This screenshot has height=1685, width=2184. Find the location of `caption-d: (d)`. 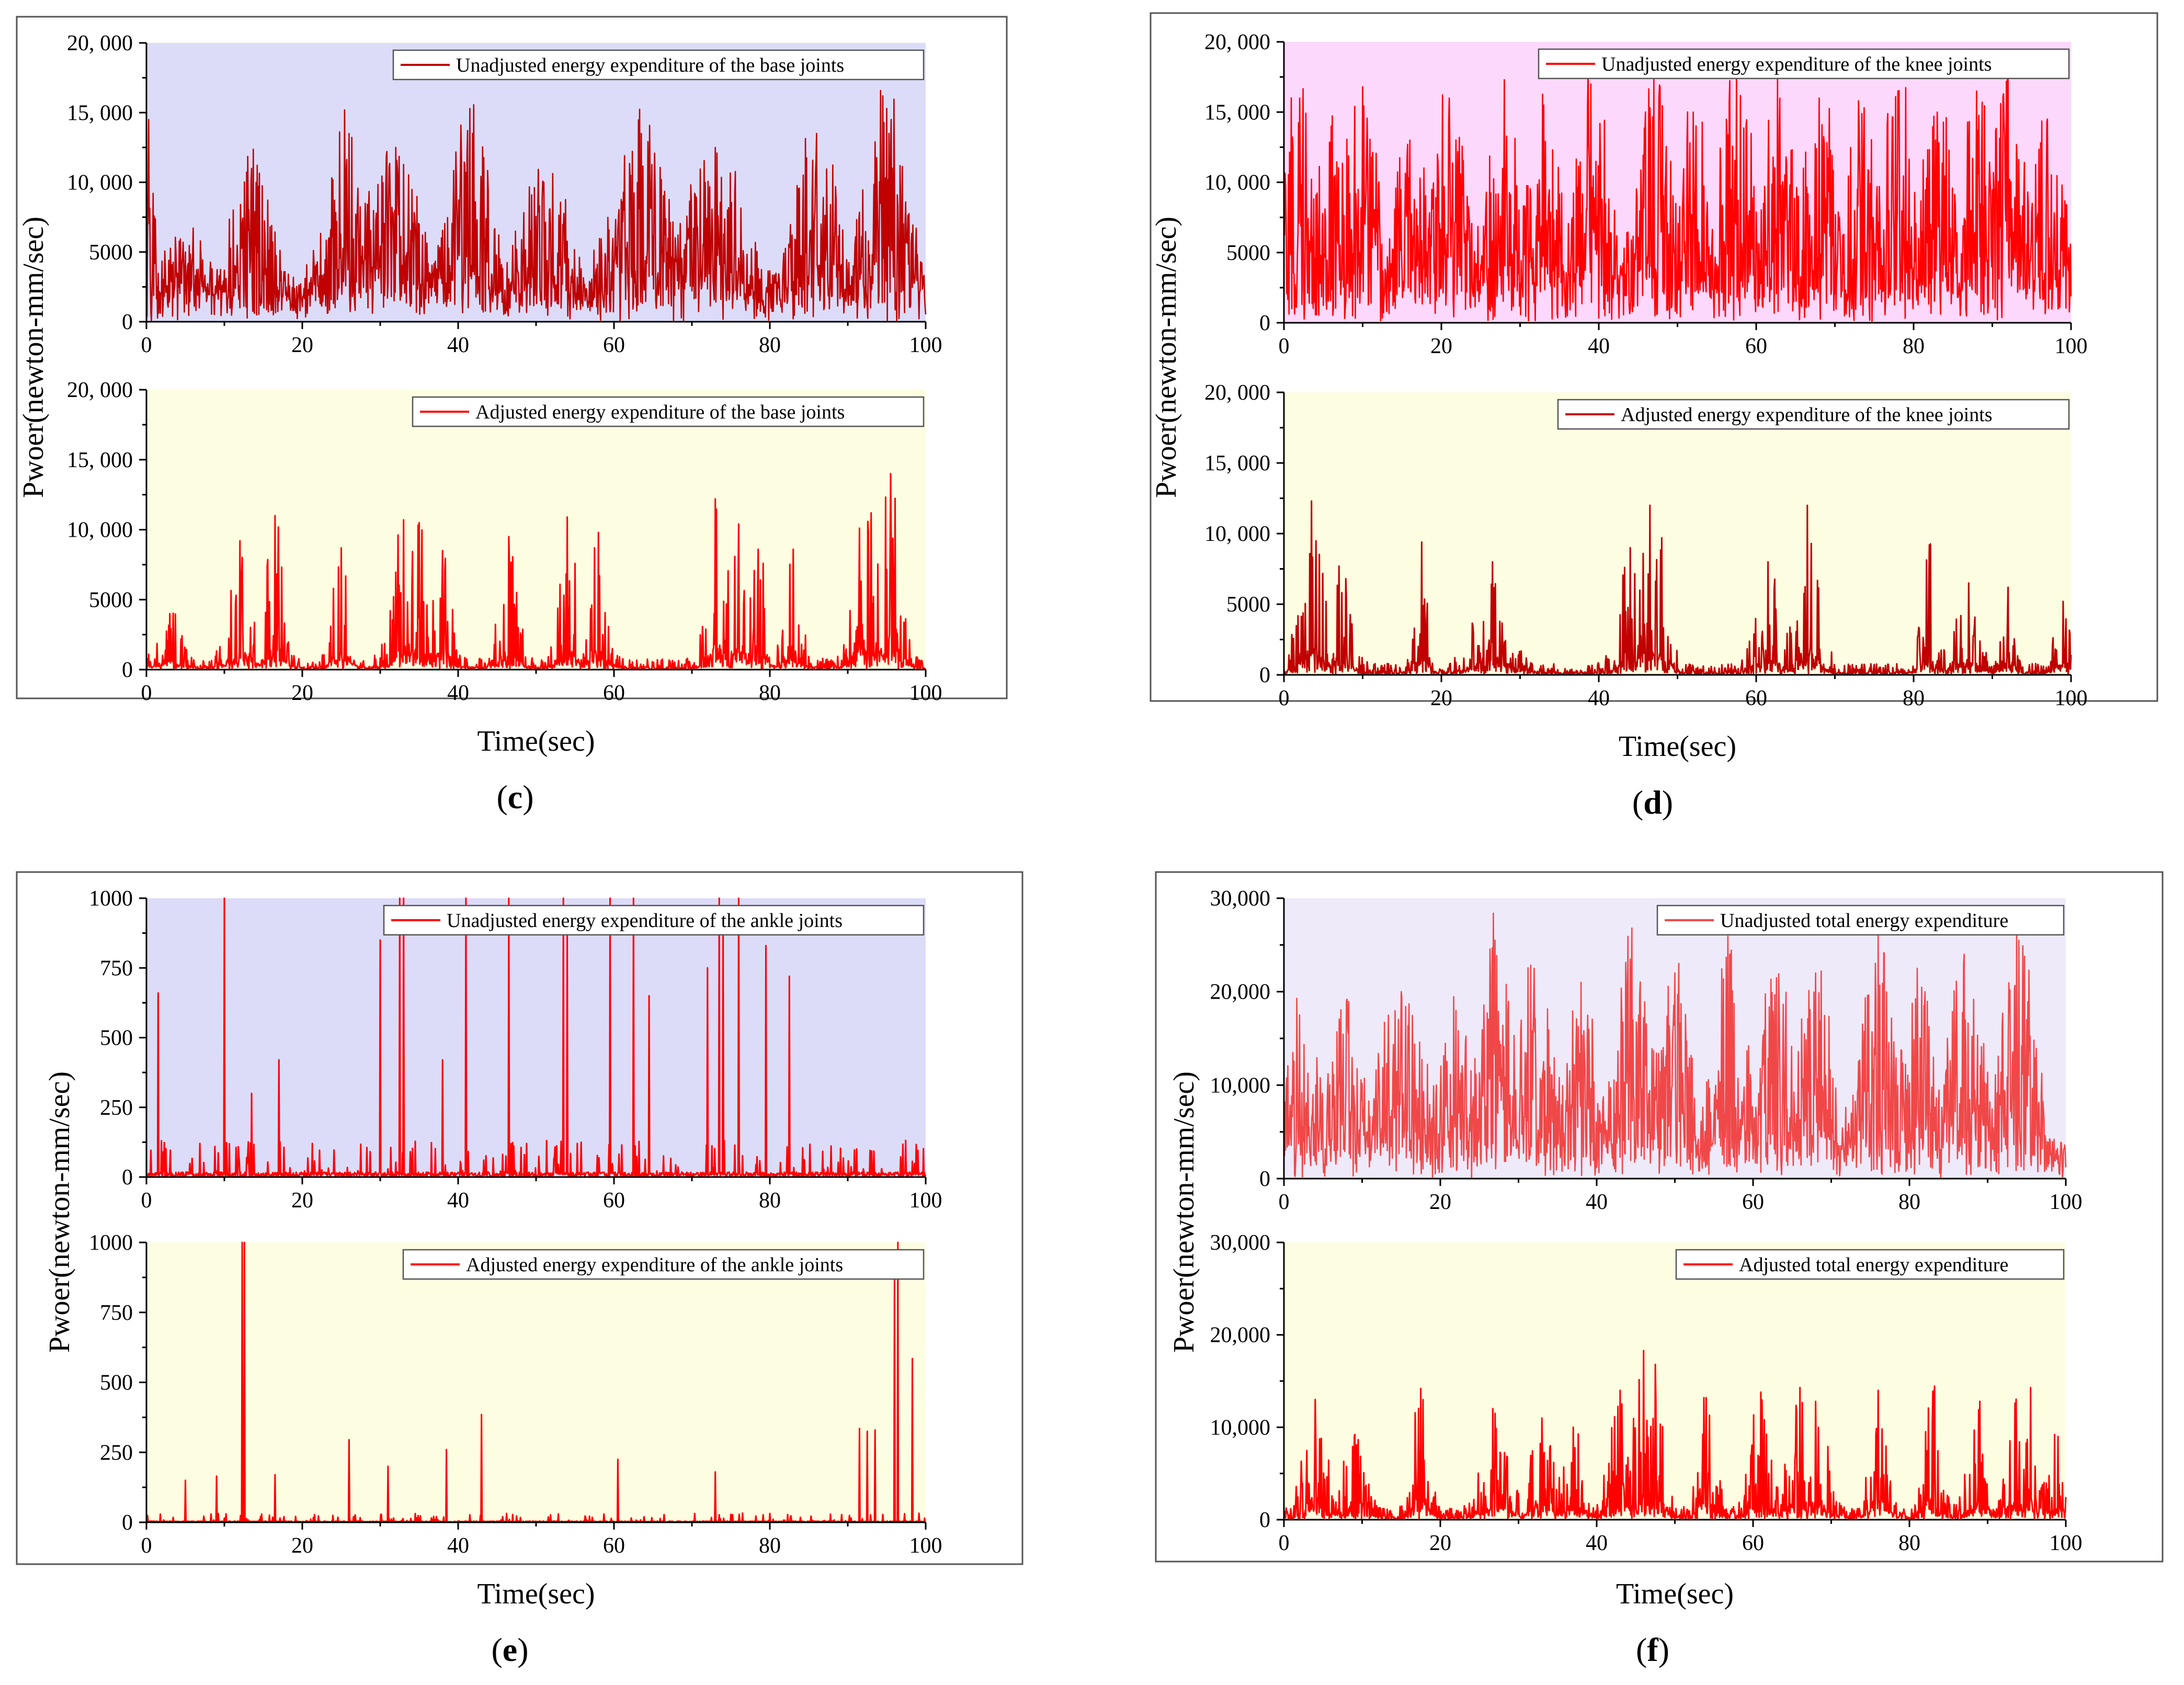

caption-d: (d) is located at coordinates (1652, 803).